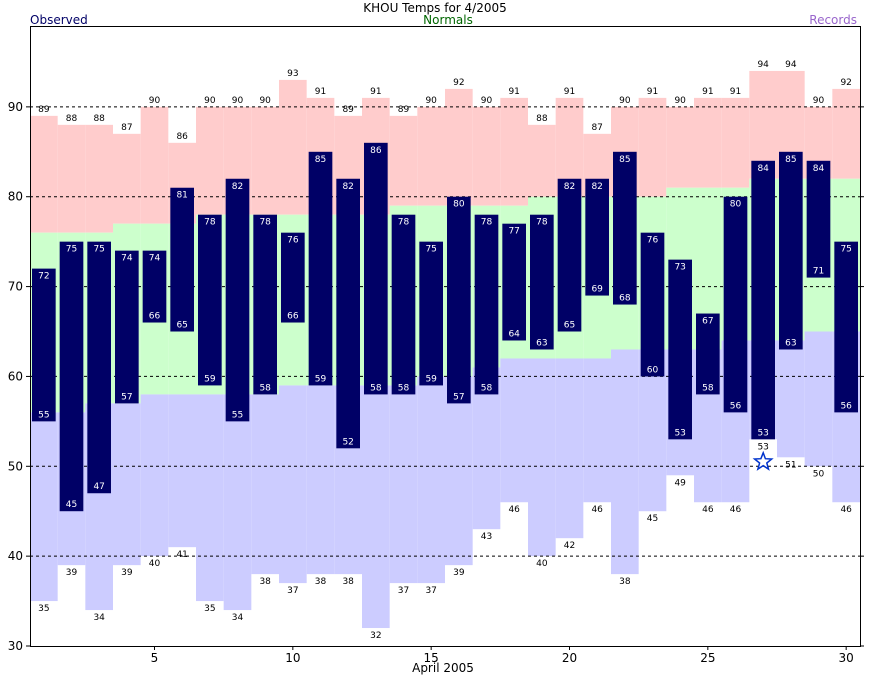 Image resolution: width=870 pixels, height=676 pixels. Describe the element at coordinates (347, 442) in the screenshot. I see `observed-low-label: 52` at that location.